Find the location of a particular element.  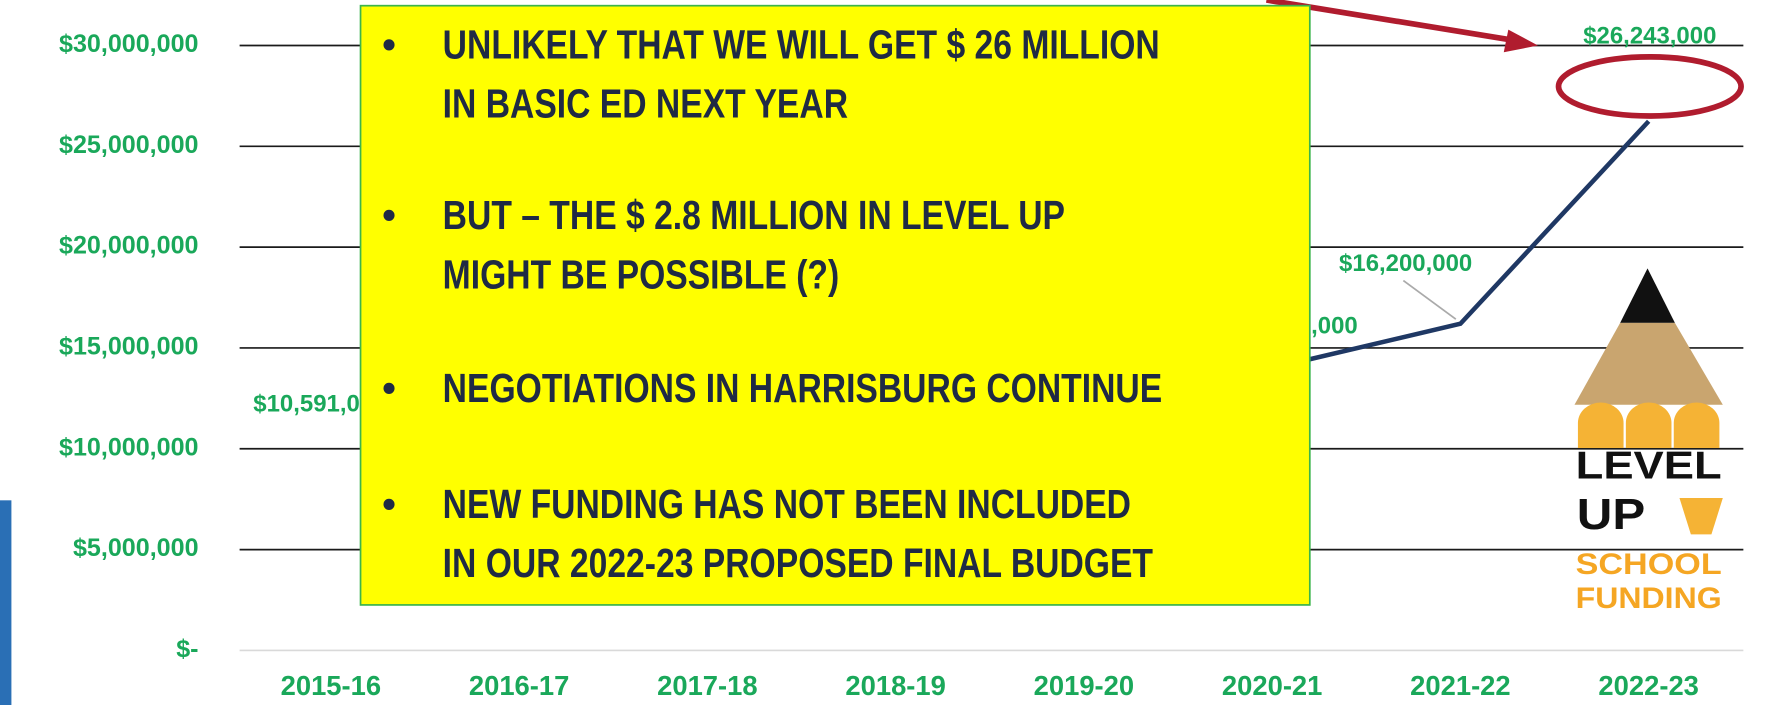

y-tick-label: $5,000,000 is located at coordinates (136, 548).